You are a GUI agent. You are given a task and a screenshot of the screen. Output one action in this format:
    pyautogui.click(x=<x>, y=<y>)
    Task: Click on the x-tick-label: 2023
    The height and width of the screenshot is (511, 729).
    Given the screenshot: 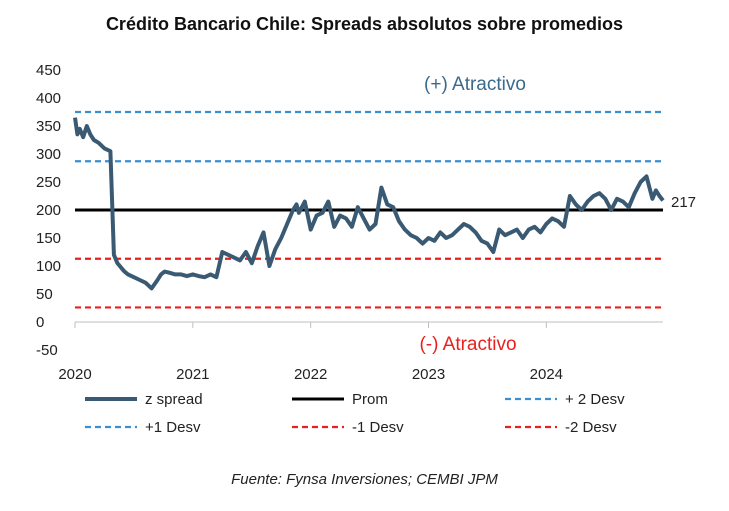 What is the action you would take?
    pyautogui.click(x=428, y=374)
    